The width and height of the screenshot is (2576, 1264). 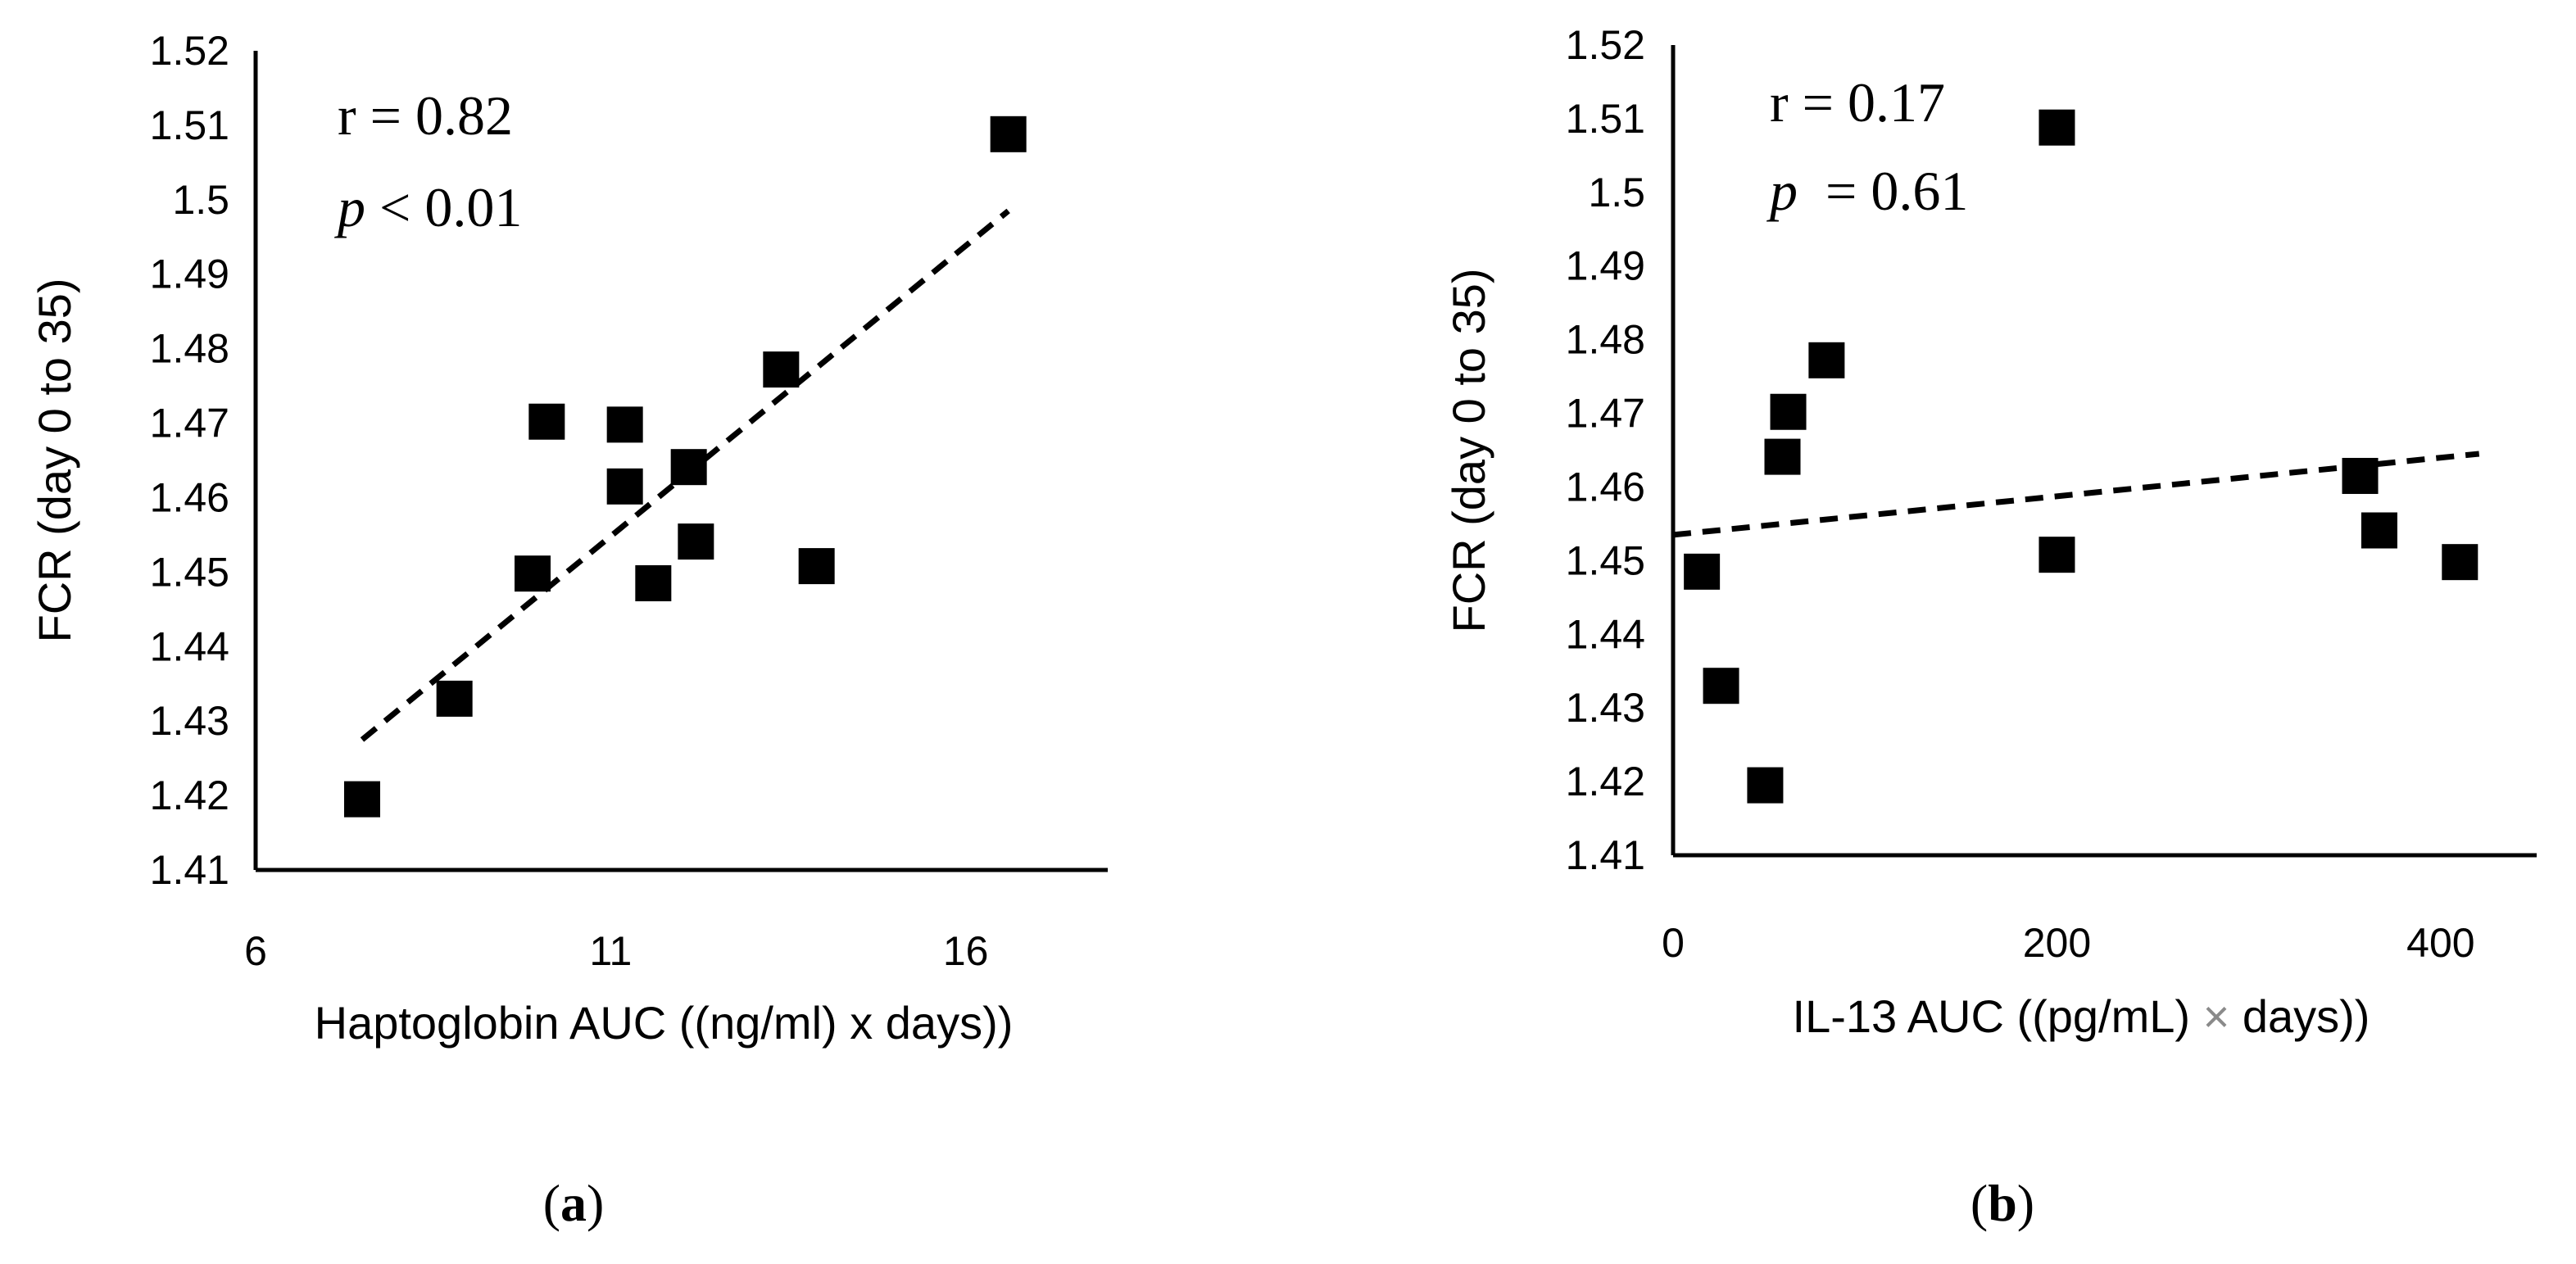 I want to click on x-axis-title-post: days)), so click(x=2299, y=1016).